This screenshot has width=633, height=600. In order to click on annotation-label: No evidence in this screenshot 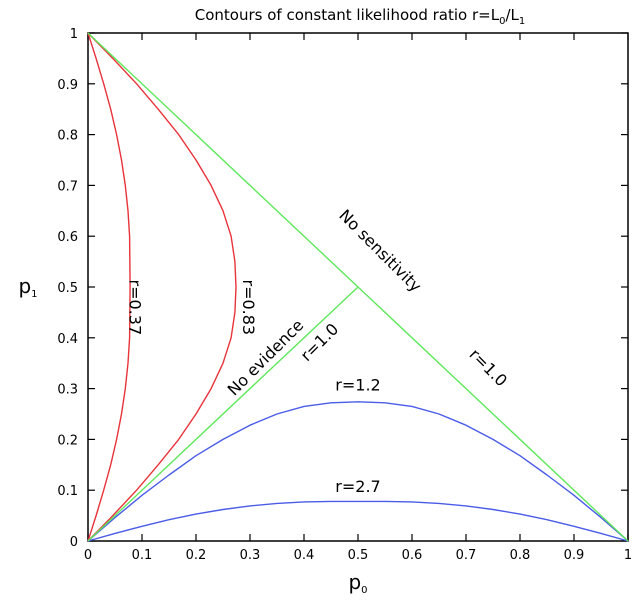, I will do `click(266, 358)`.